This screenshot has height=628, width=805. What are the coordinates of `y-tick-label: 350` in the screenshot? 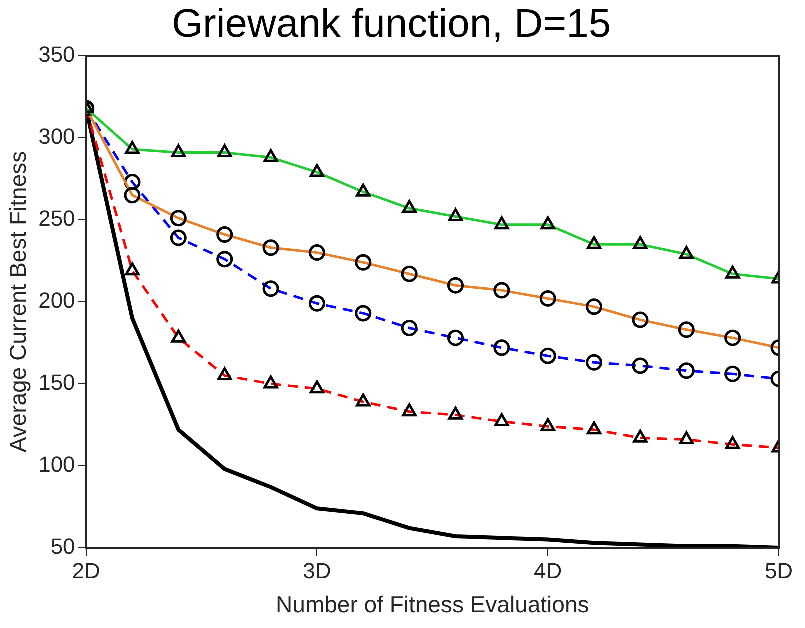 It's located at (57, 55).